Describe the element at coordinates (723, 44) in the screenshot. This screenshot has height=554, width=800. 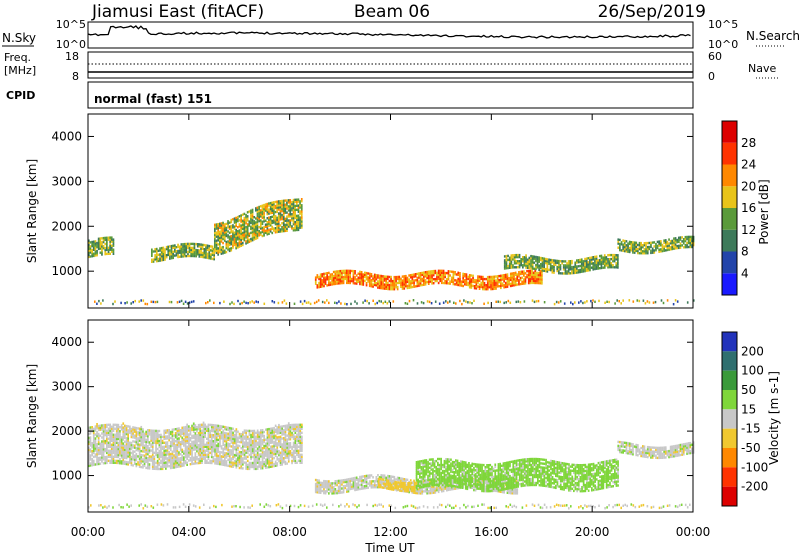
I see `noise-right-tick-bottom: 10^0` at that location.